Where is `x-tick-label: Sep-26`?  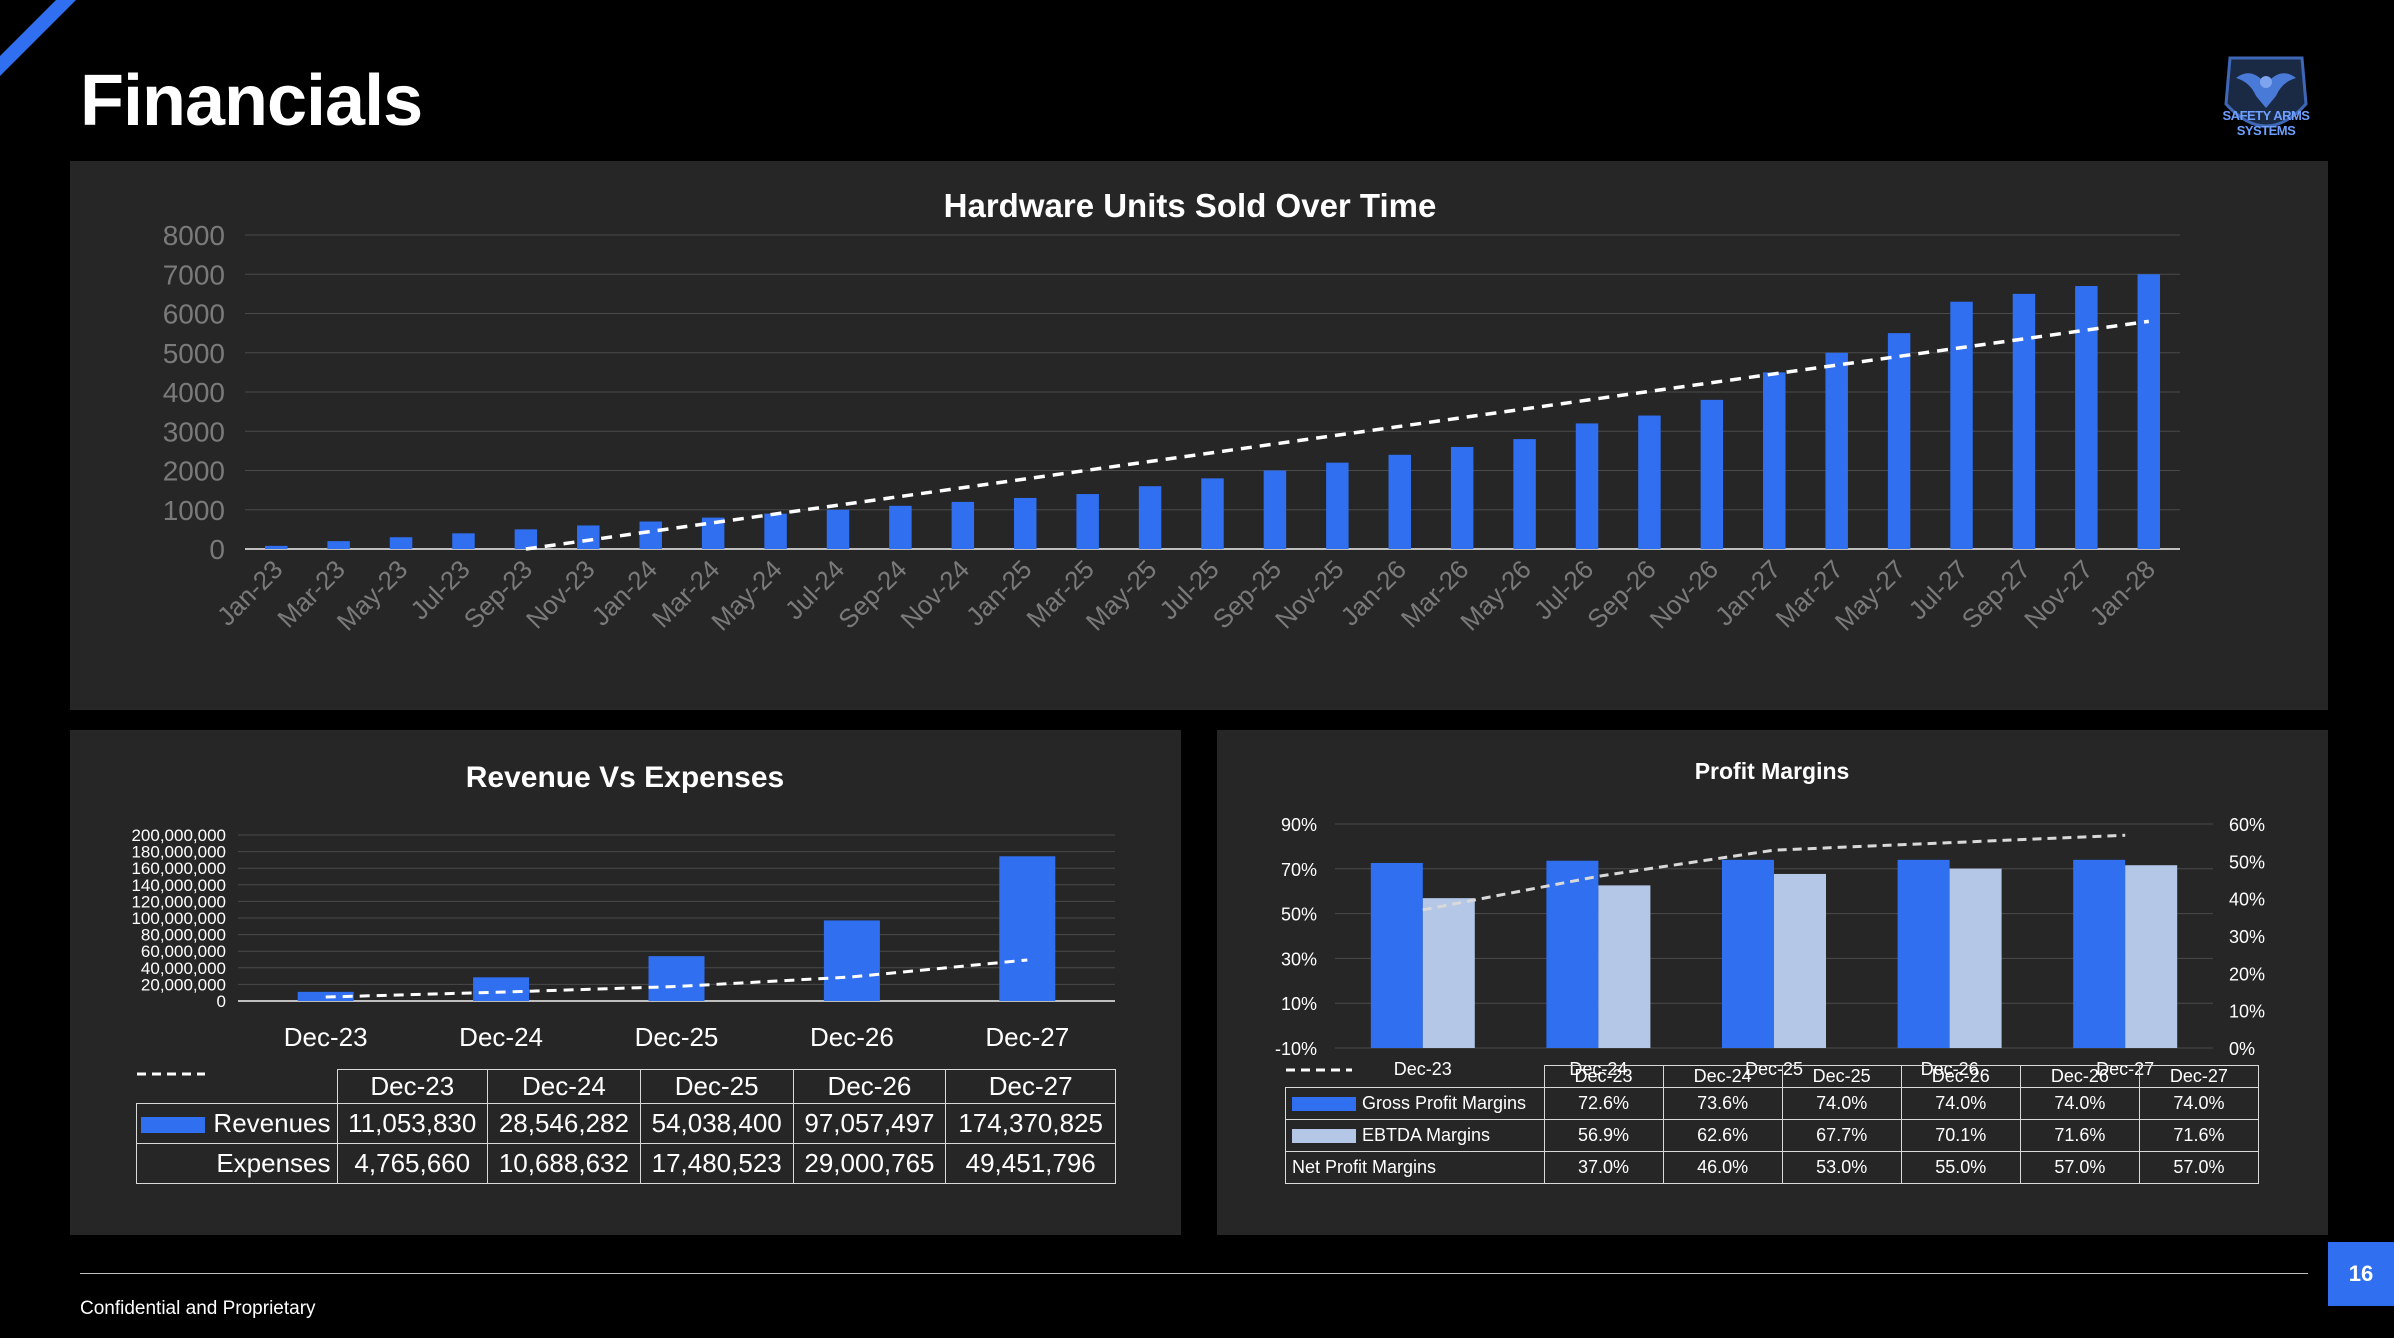 x-tick-label: Sep-26 is located at coordinates (1621, 594).